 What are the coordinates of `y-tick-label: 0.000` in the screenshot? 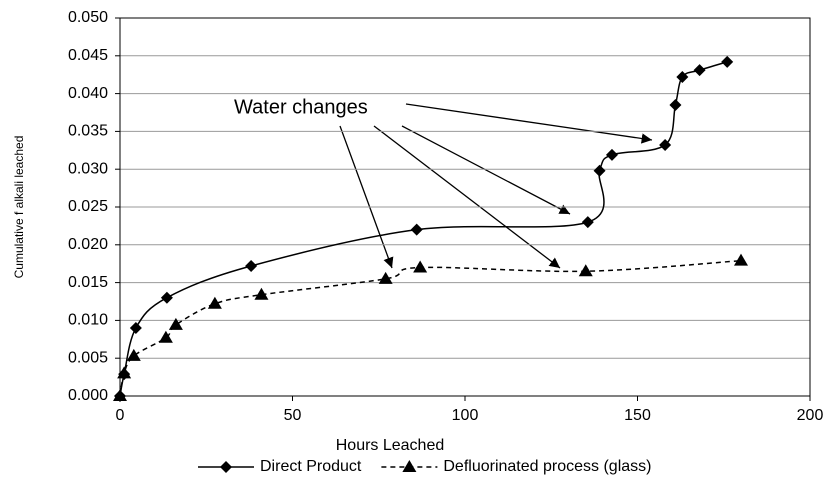 It's located at (88, 395).